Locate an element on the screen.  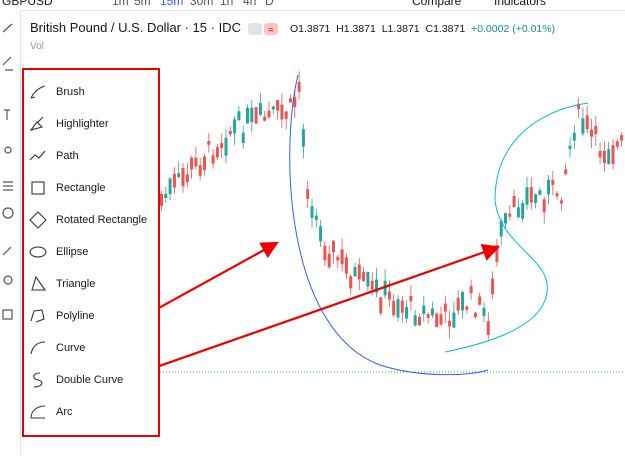
symbol: GBPUSD is located at coordinates (27, 4).